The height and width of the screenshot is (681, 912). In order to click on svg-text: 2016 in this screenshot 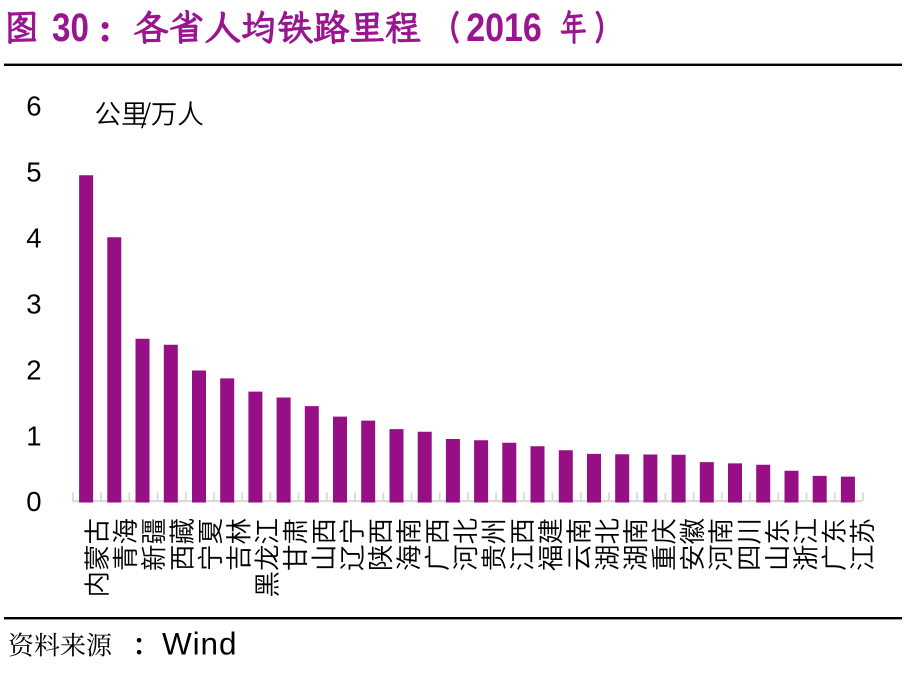, I will do `click(504, 28)`.